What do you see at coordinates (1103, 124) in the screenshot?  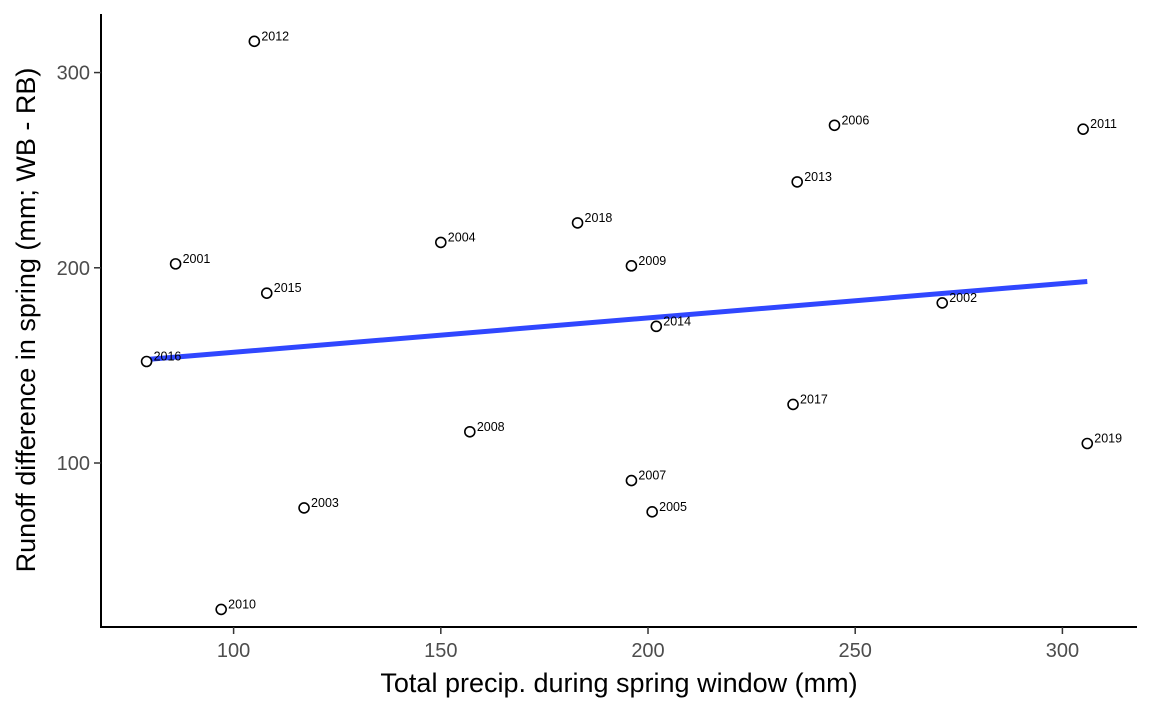 I see `data-label-2011: 2011` at bounding box center [1103, 124].